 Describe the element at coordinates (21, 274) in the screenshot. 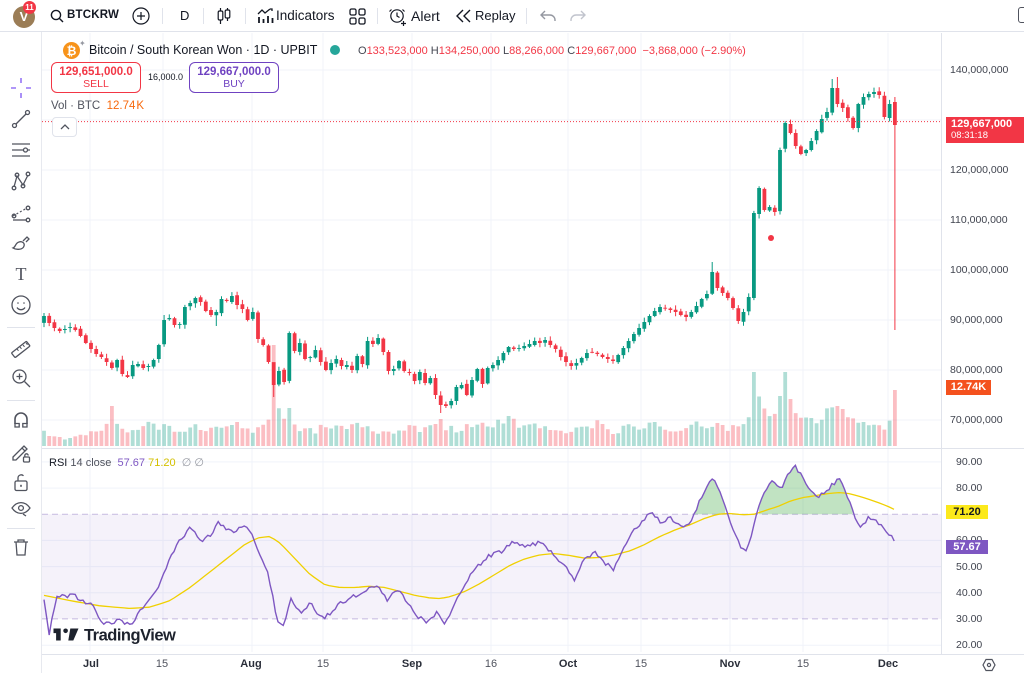

I see `svg-text: T` at that location.